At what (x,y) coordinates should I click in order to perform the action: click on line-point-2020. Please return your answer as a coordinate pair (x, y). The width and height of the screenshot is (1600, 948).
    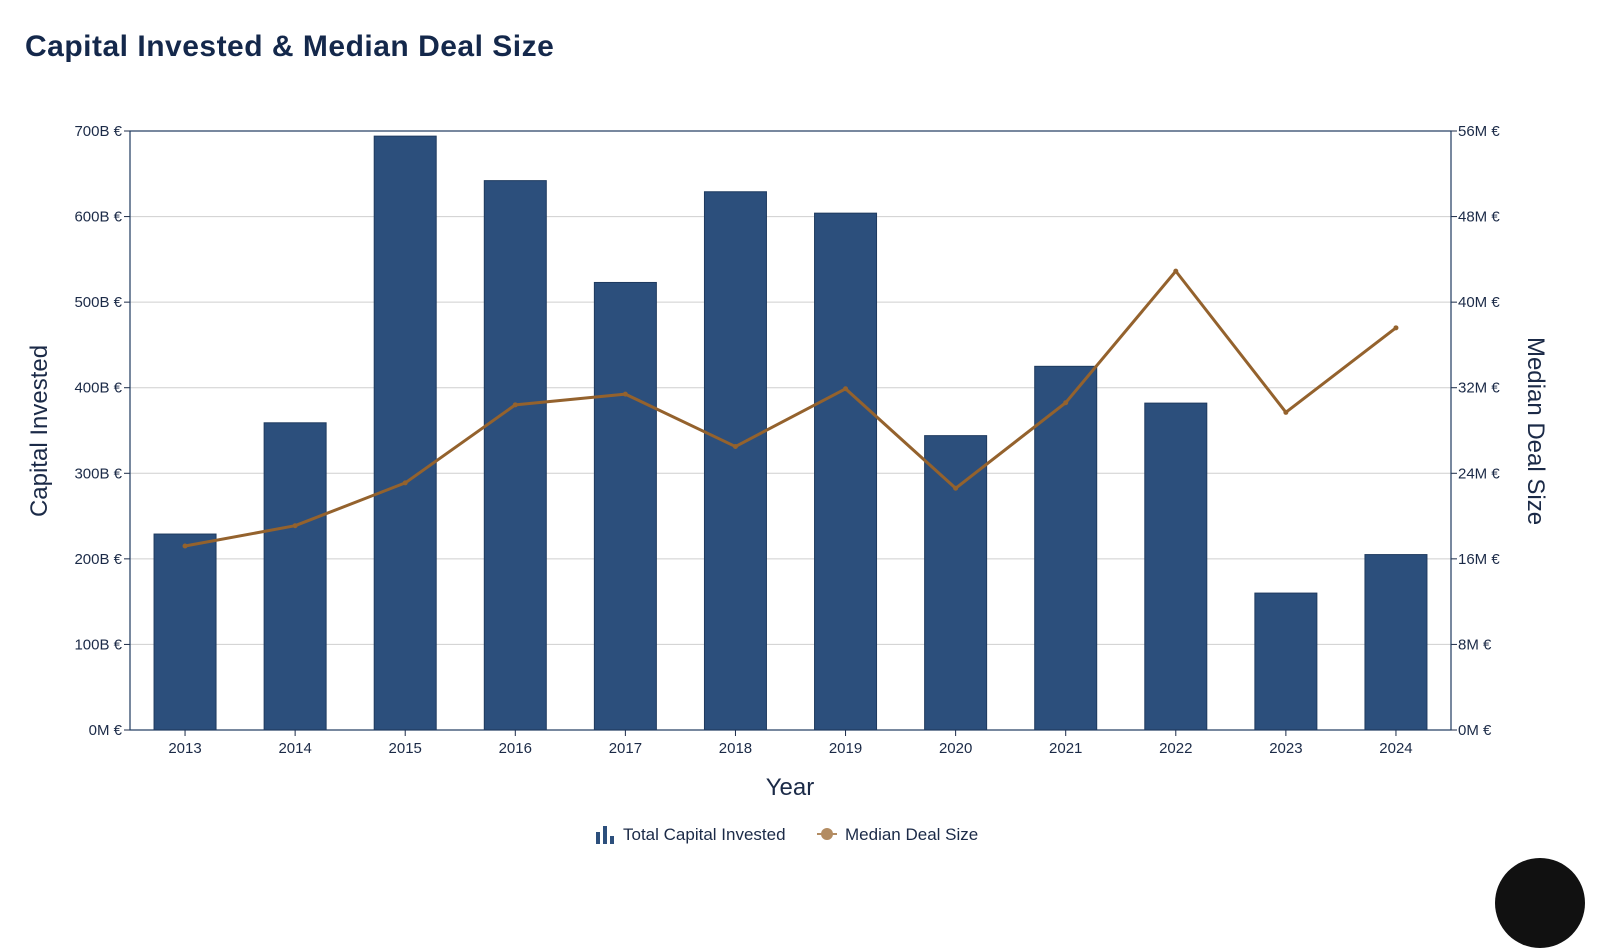
    Looking at the image, I should click on (956, 488).